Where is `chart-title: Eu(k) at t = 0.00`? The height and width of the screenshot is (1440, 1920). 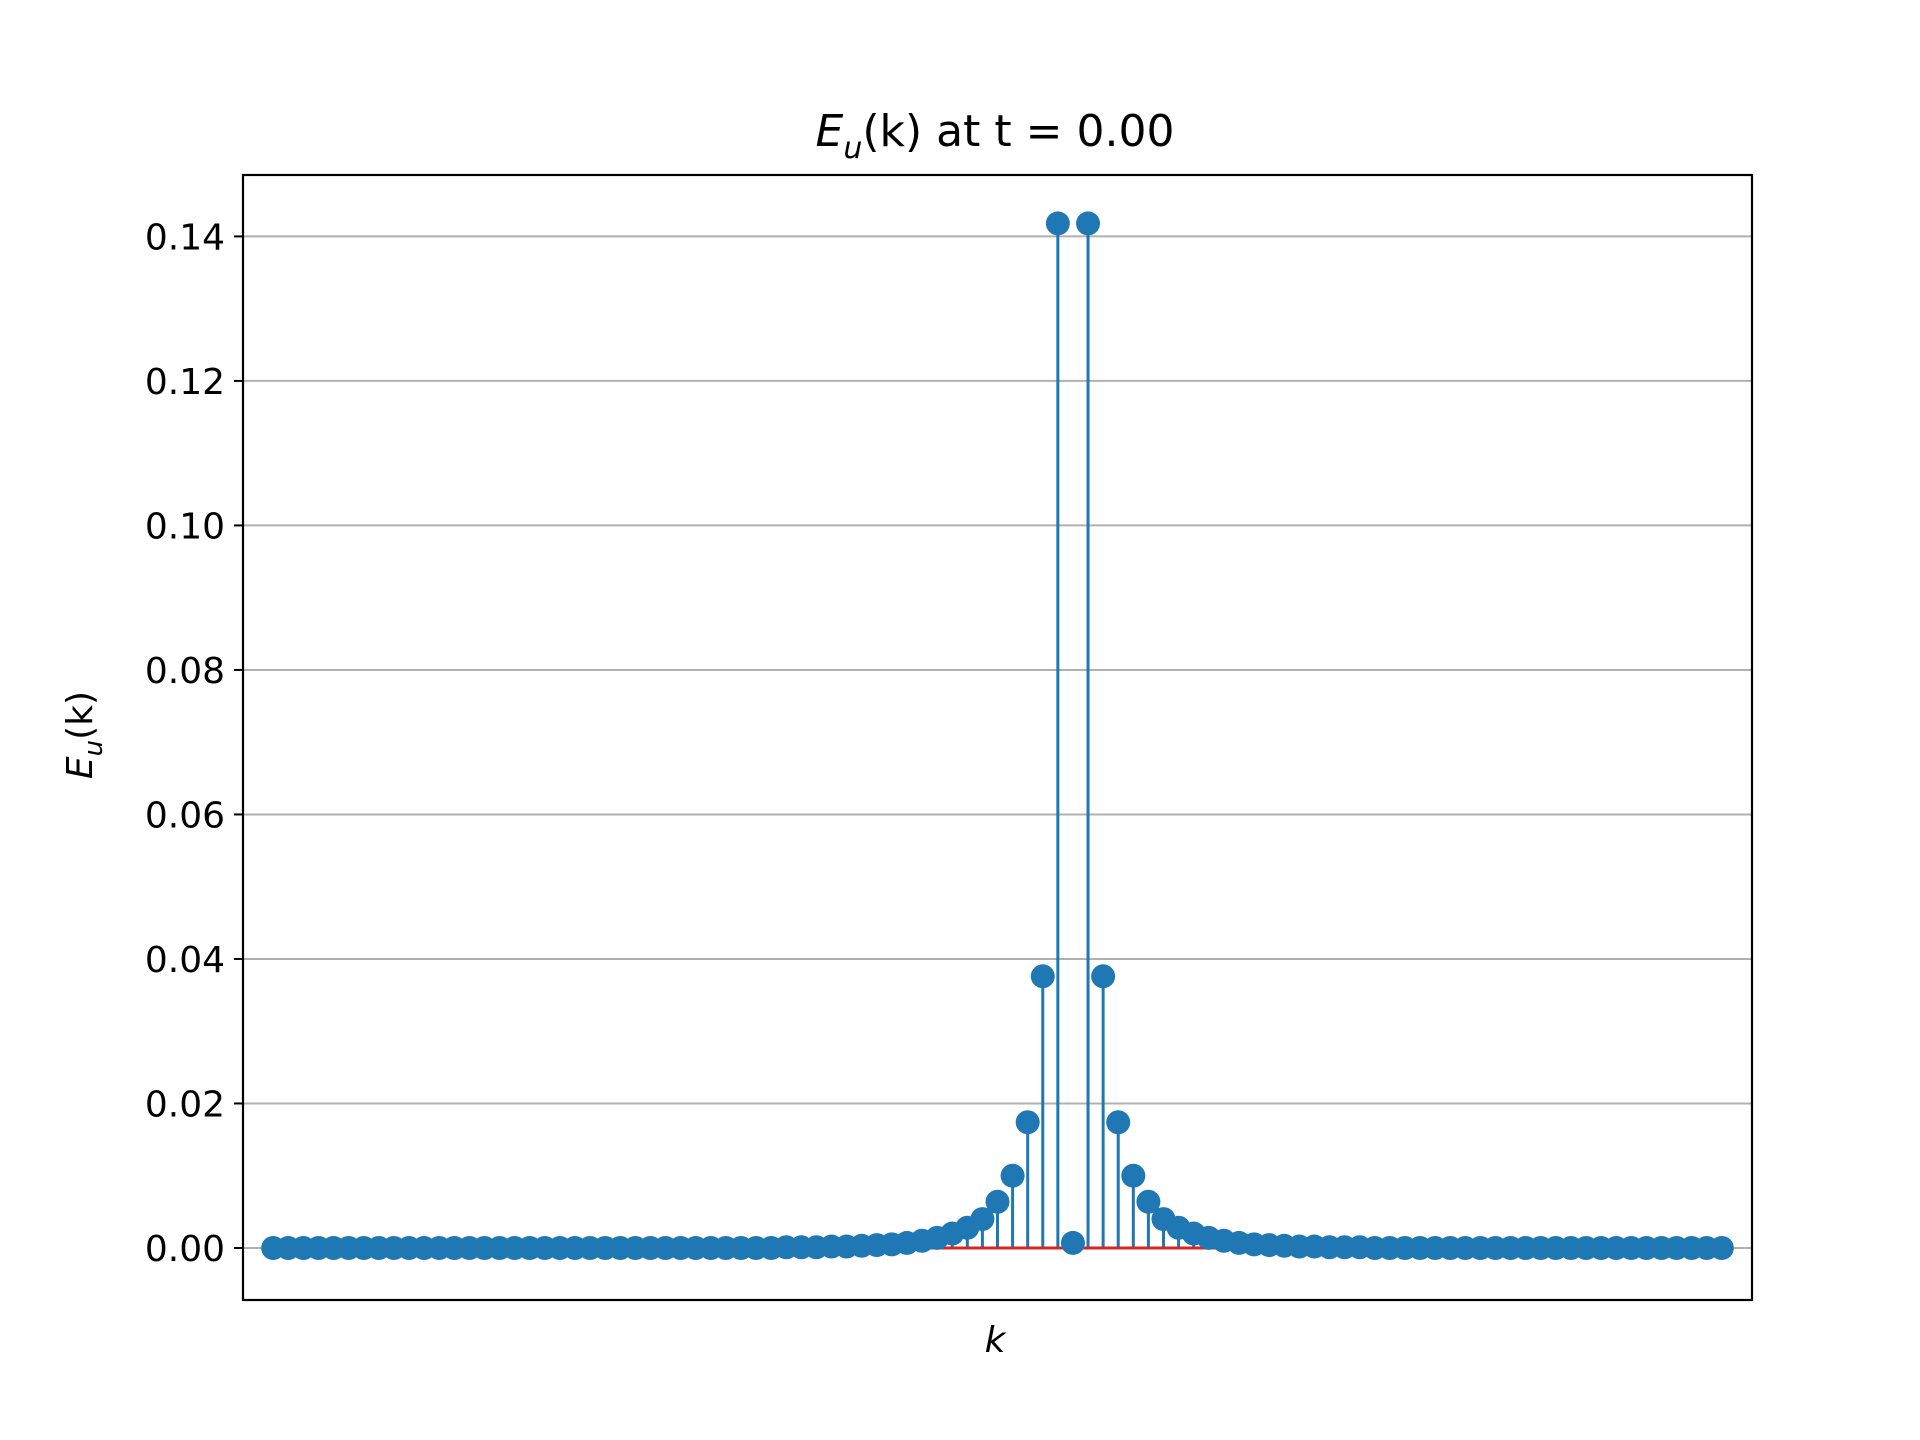 chart-title: Eu(k) at t = 0.00 is located at coordinates (995, 136).